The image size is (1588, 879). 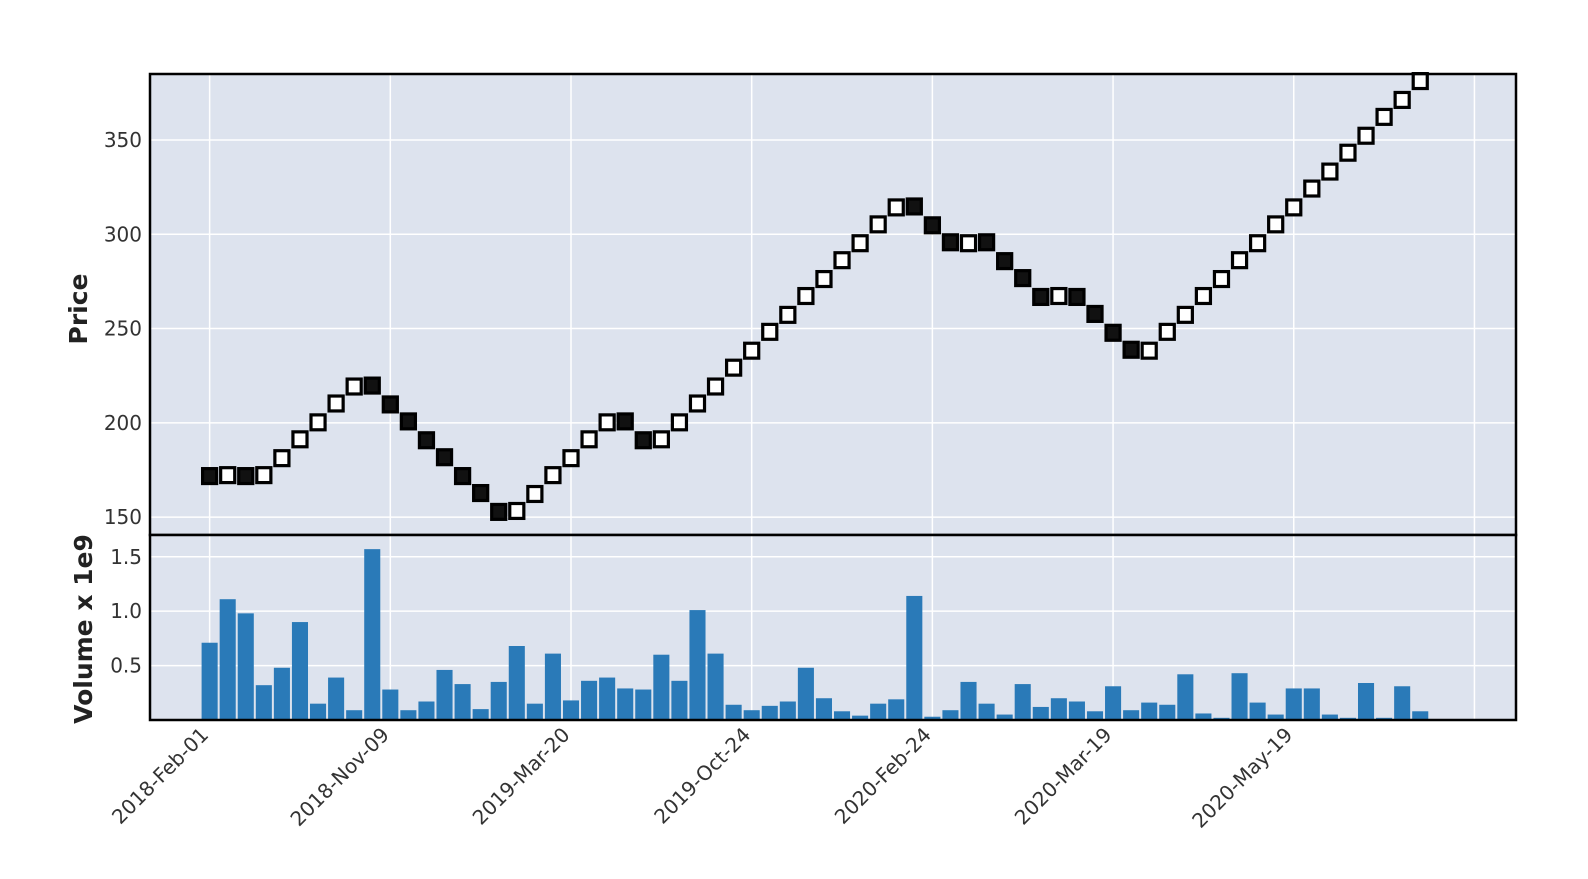 I want to click on volume-y-ticks: 0.5 1.0 1.5, so click(x=126, y=611).